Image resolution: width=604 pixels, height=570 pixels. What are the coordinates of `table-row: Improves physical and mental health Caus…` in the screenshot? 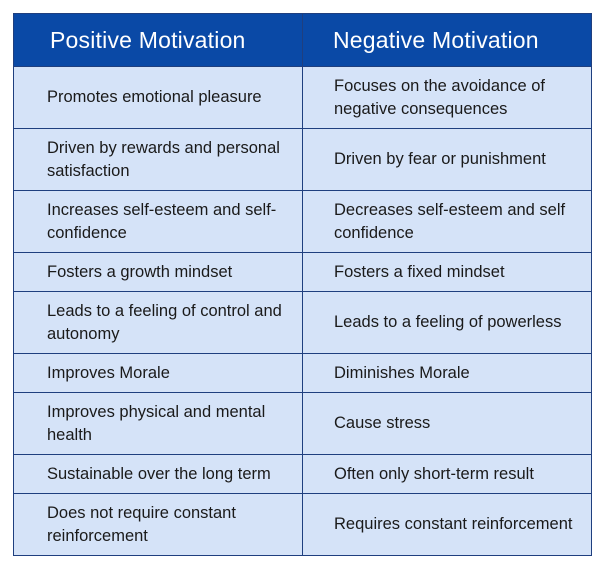 It's located at (302, 423).